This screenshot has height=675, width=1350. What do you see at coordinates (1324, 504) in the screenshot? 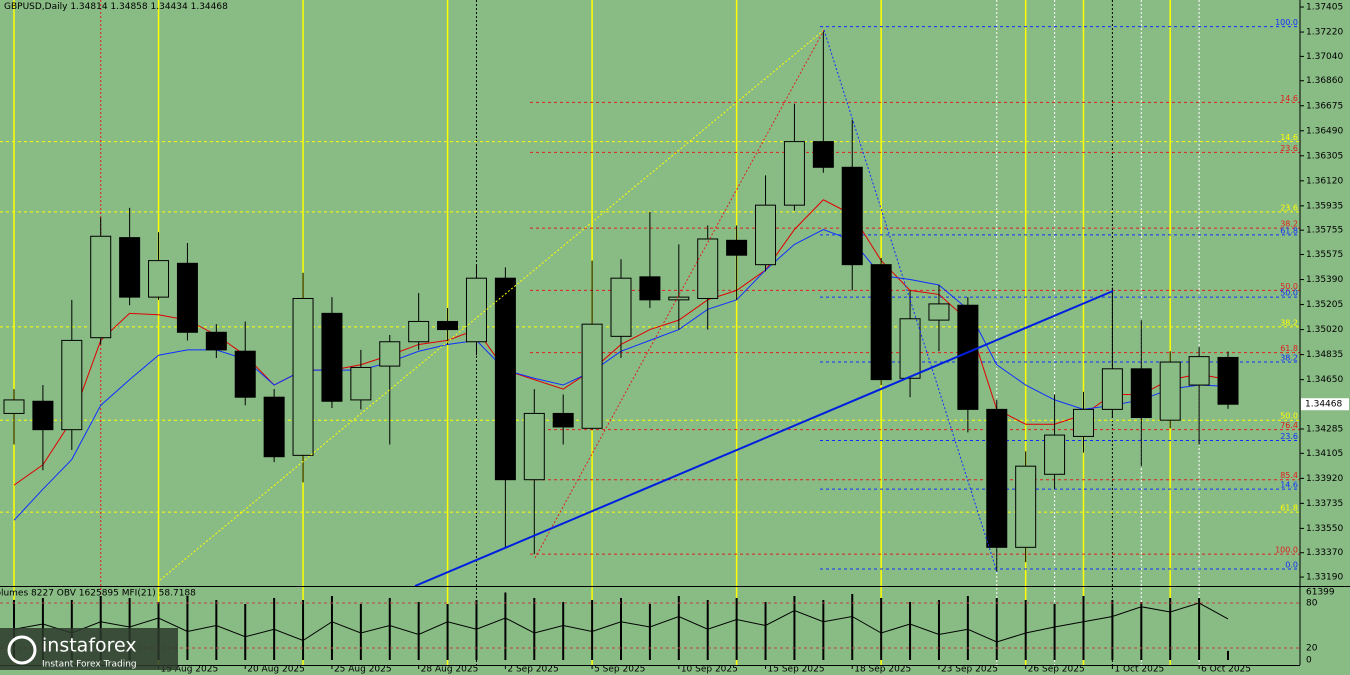
I see `y-tick-label: 1.33735` at bounding box center [1324, 504].